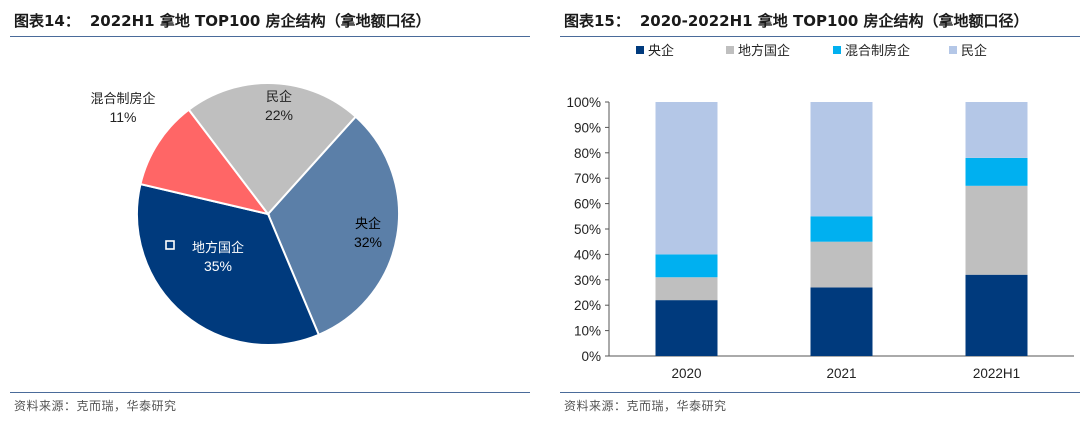 The height and width of the screenshot is (427, 1080). Describe the element at coordinates (645, 406) in the screenshot. I see `right-source-note: 资料来源：克而瑞，华泰研究` at that location.